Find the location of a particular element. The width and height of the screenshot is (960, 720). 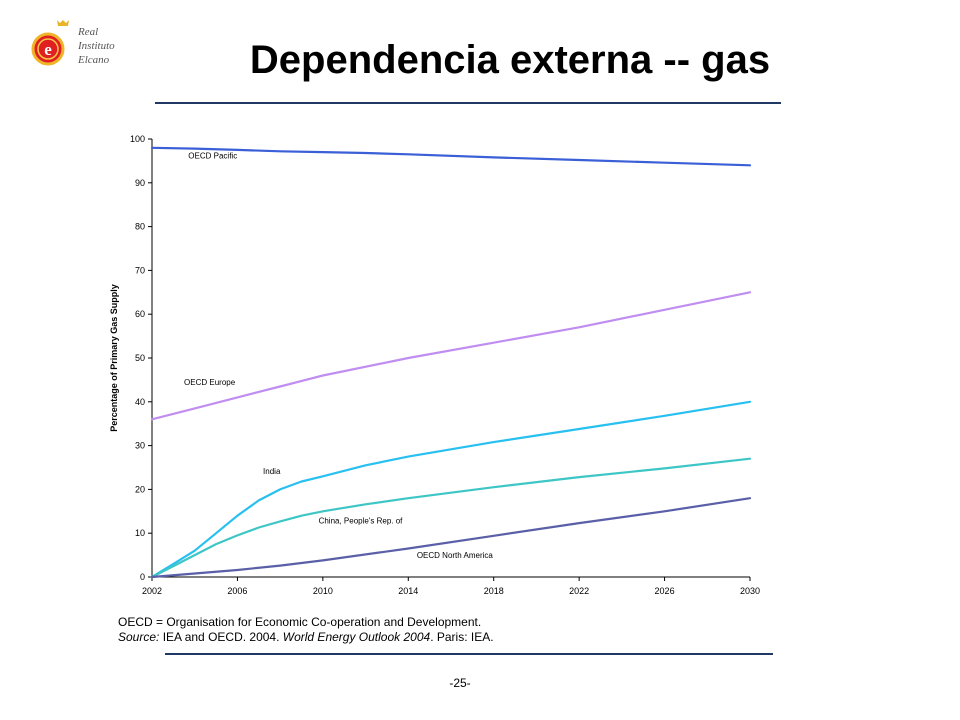

y-axis-label: Percentage of Primary Gas Supply is located at coordinates (114, 358).